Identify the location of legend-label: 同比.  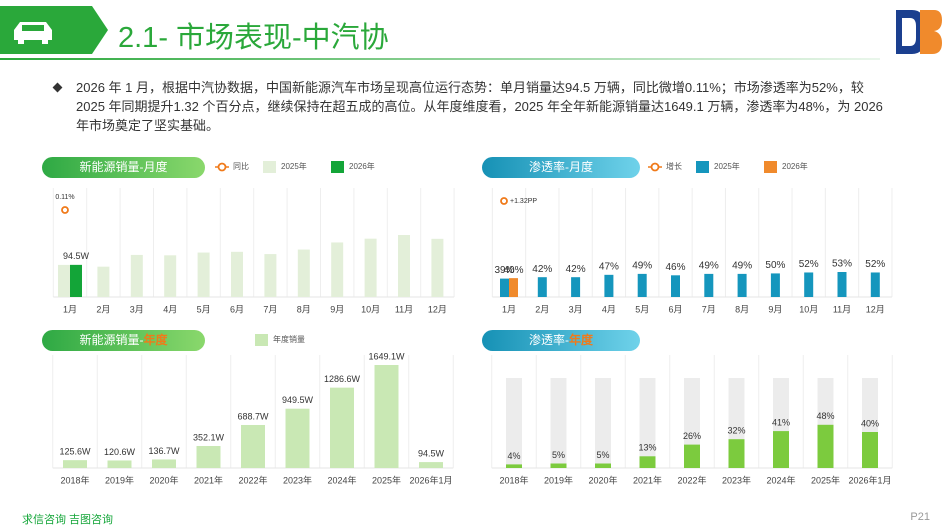
(241, 166).